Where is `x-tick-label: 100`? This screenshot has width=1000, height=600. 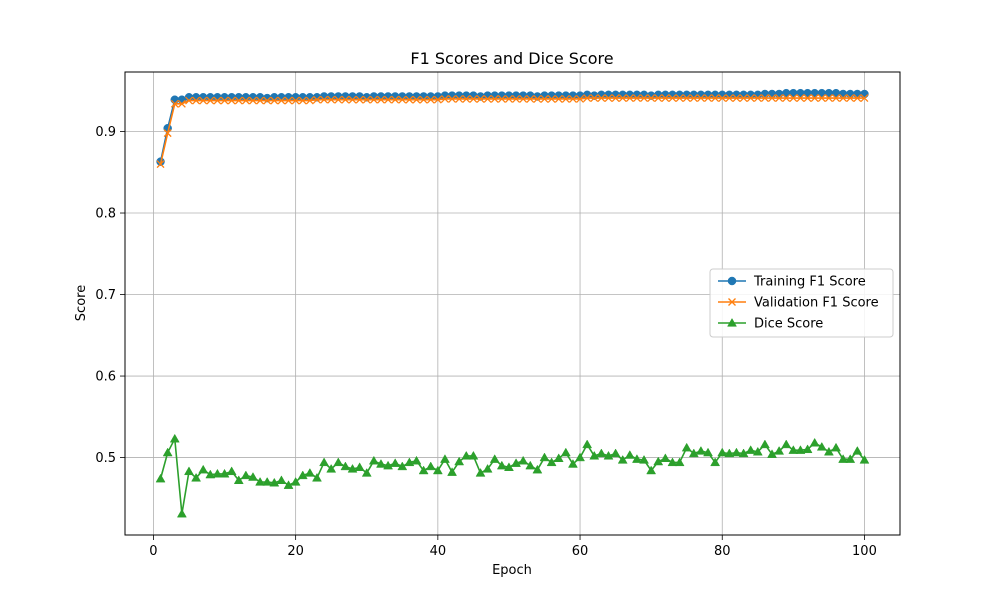 x-tick-label: 100 is located at coordinates (864, 551).